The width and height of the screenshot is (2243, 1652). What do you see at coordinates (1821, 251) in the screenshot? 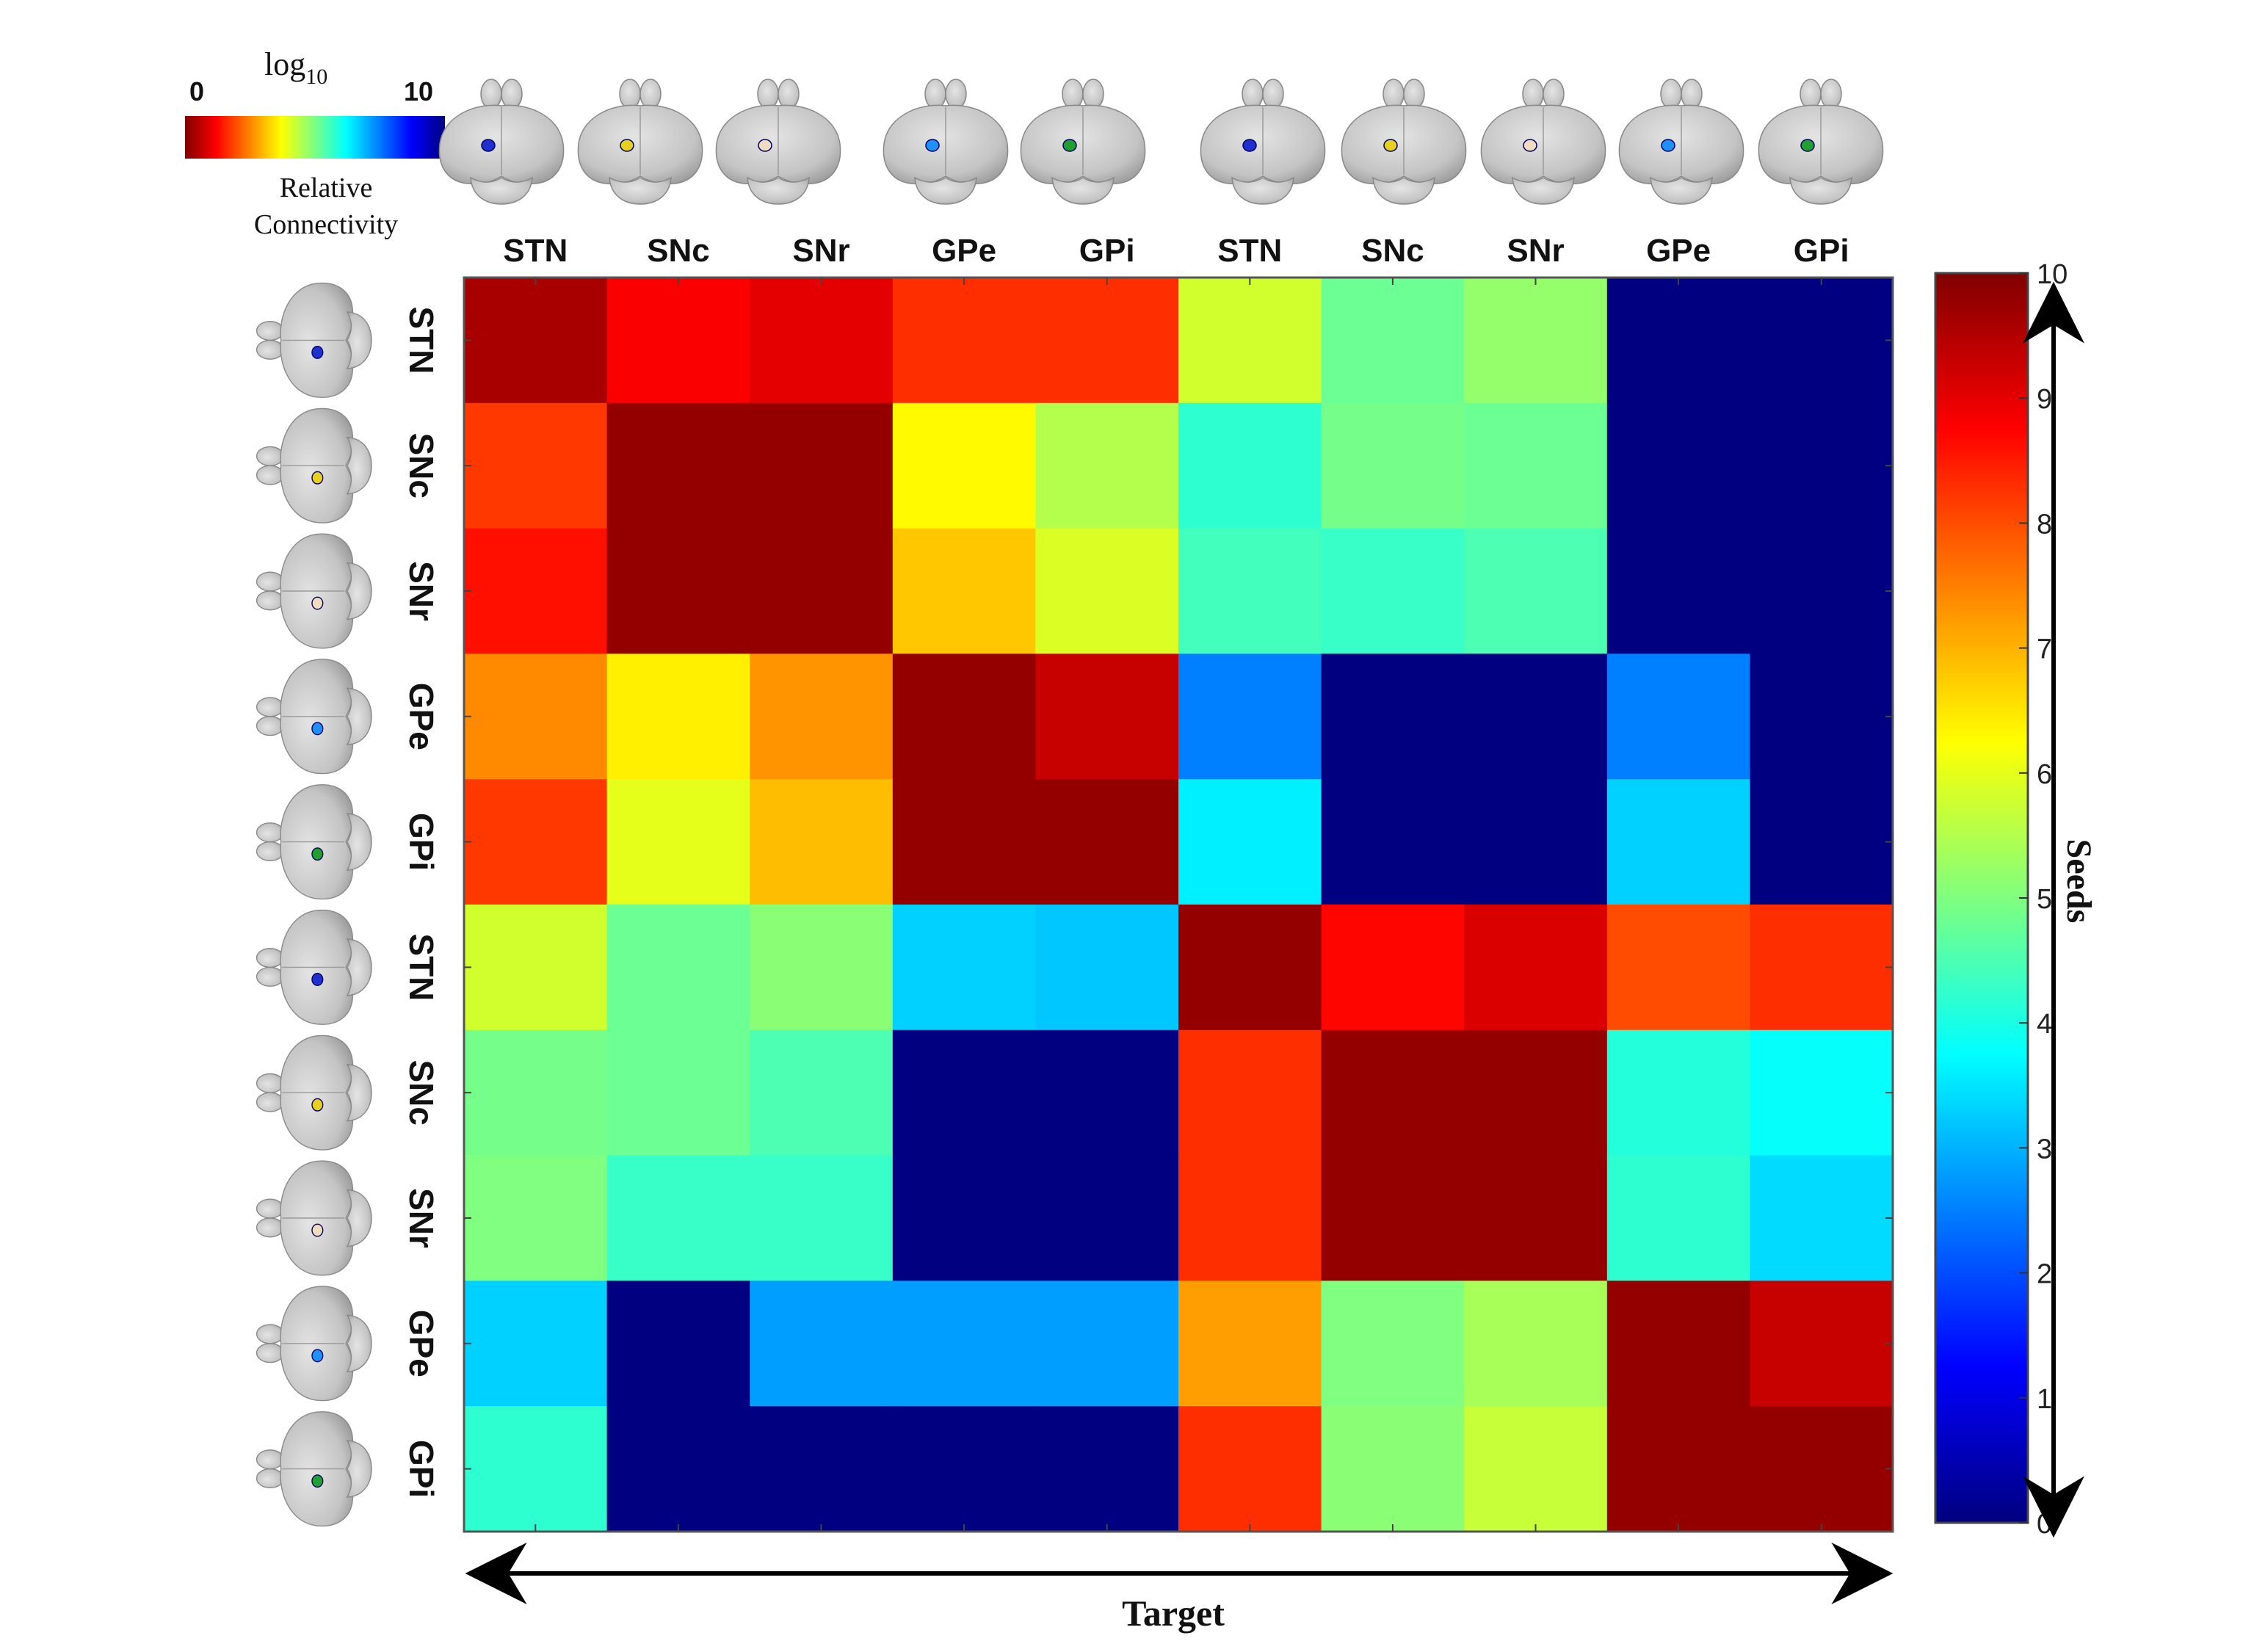
I see `x-tick-label-9: GPi` at bounding box center [1821, 251].